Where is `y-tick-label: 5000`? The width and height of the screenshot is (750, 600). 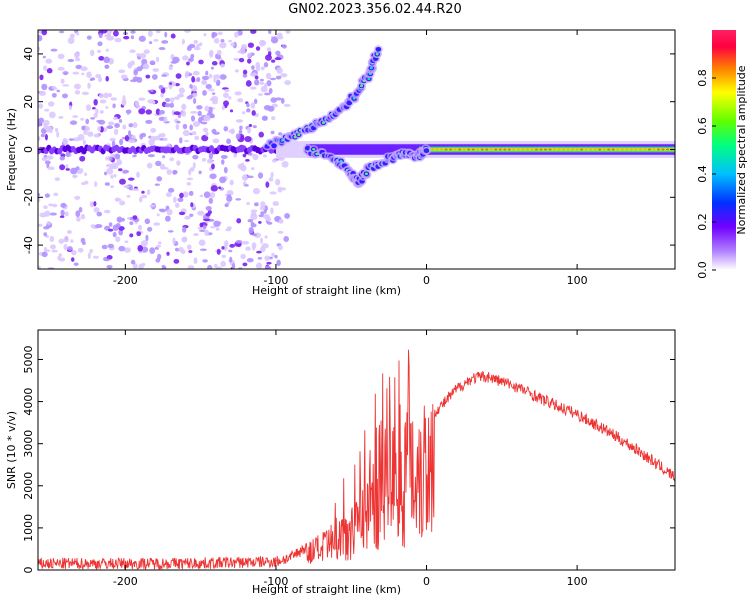 y-tick-label: 5000 is located at coordinates (28, 359).